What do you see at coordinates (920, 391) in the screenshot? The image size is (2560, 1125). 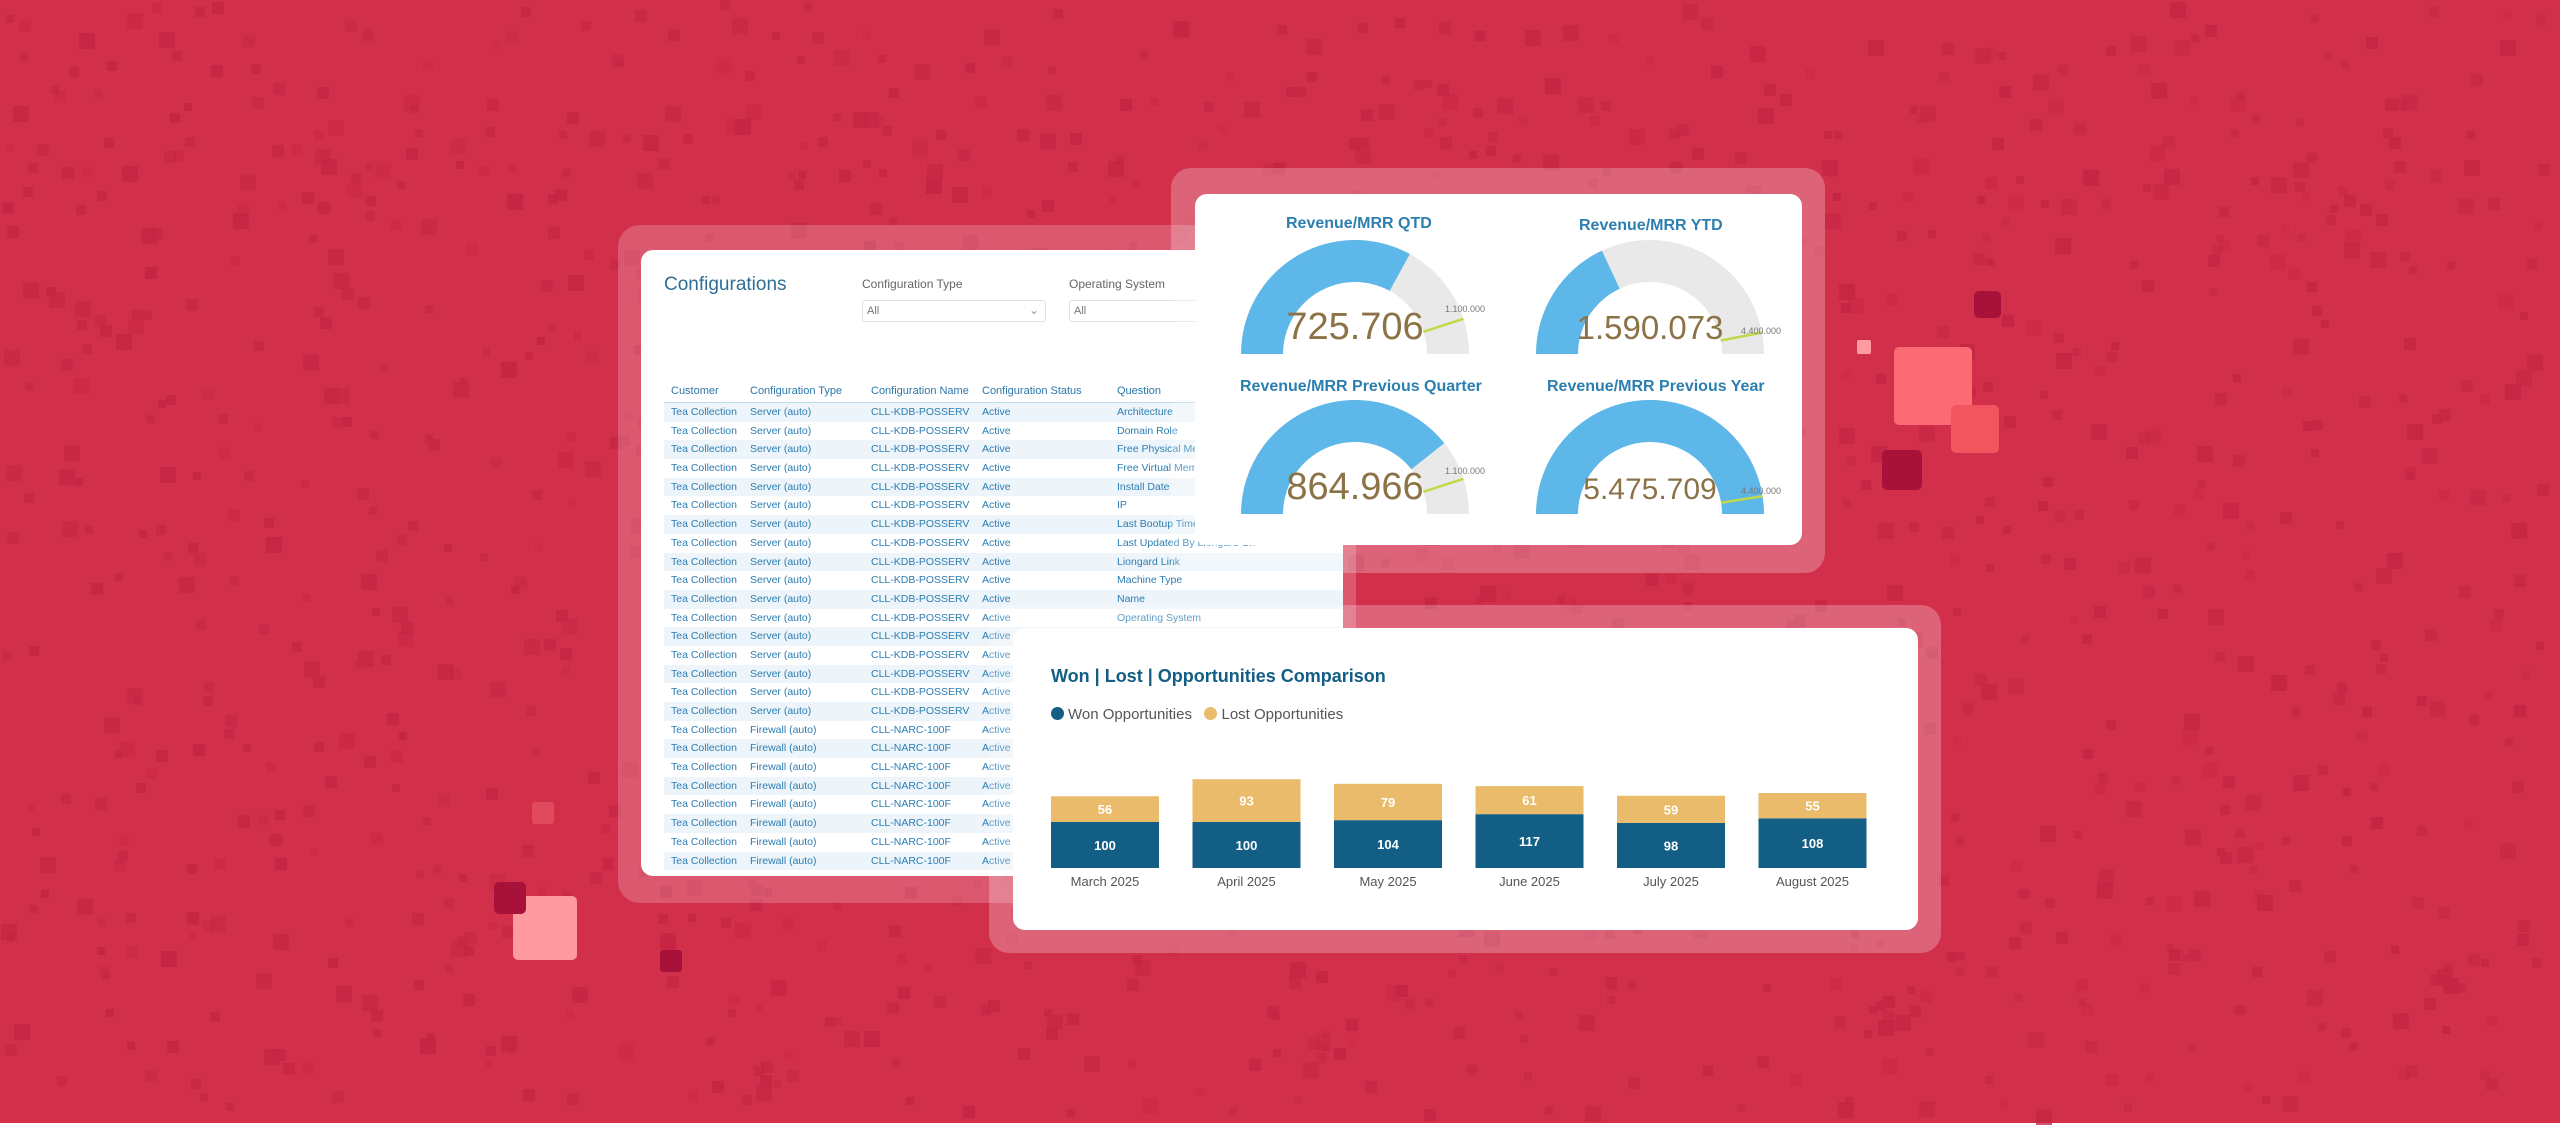 I see `column-header-configuration-name: Configuration Name` at bounding box center [920, 391].